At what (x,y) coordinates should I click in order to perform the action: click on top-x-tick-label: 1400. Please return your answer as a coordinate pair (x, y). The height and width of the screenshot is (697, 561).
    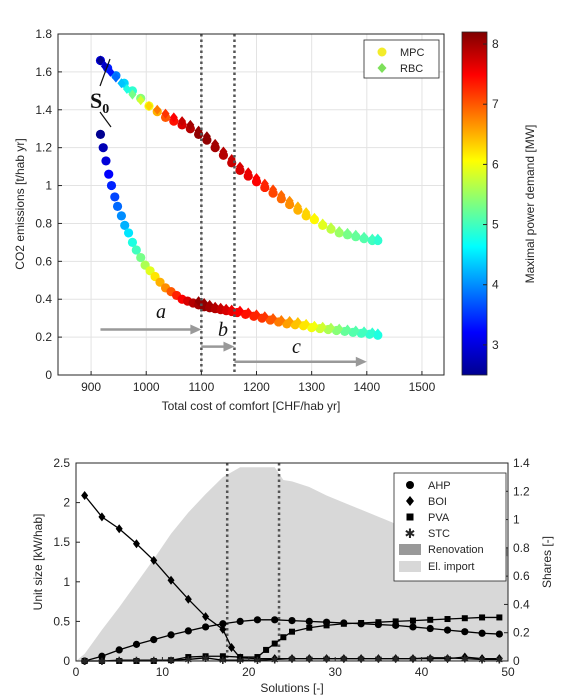
    Looking at the image, I should click on (366, 387).